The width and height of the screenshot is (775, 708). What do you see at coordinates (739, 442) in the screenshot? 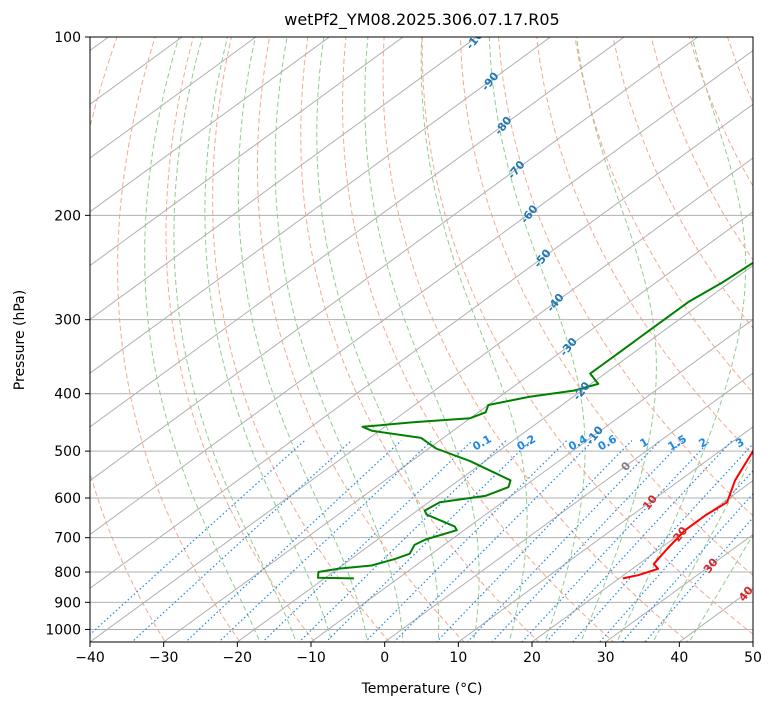
I see `mixing-ratio-label: 3` at bounding box center [739, 442].